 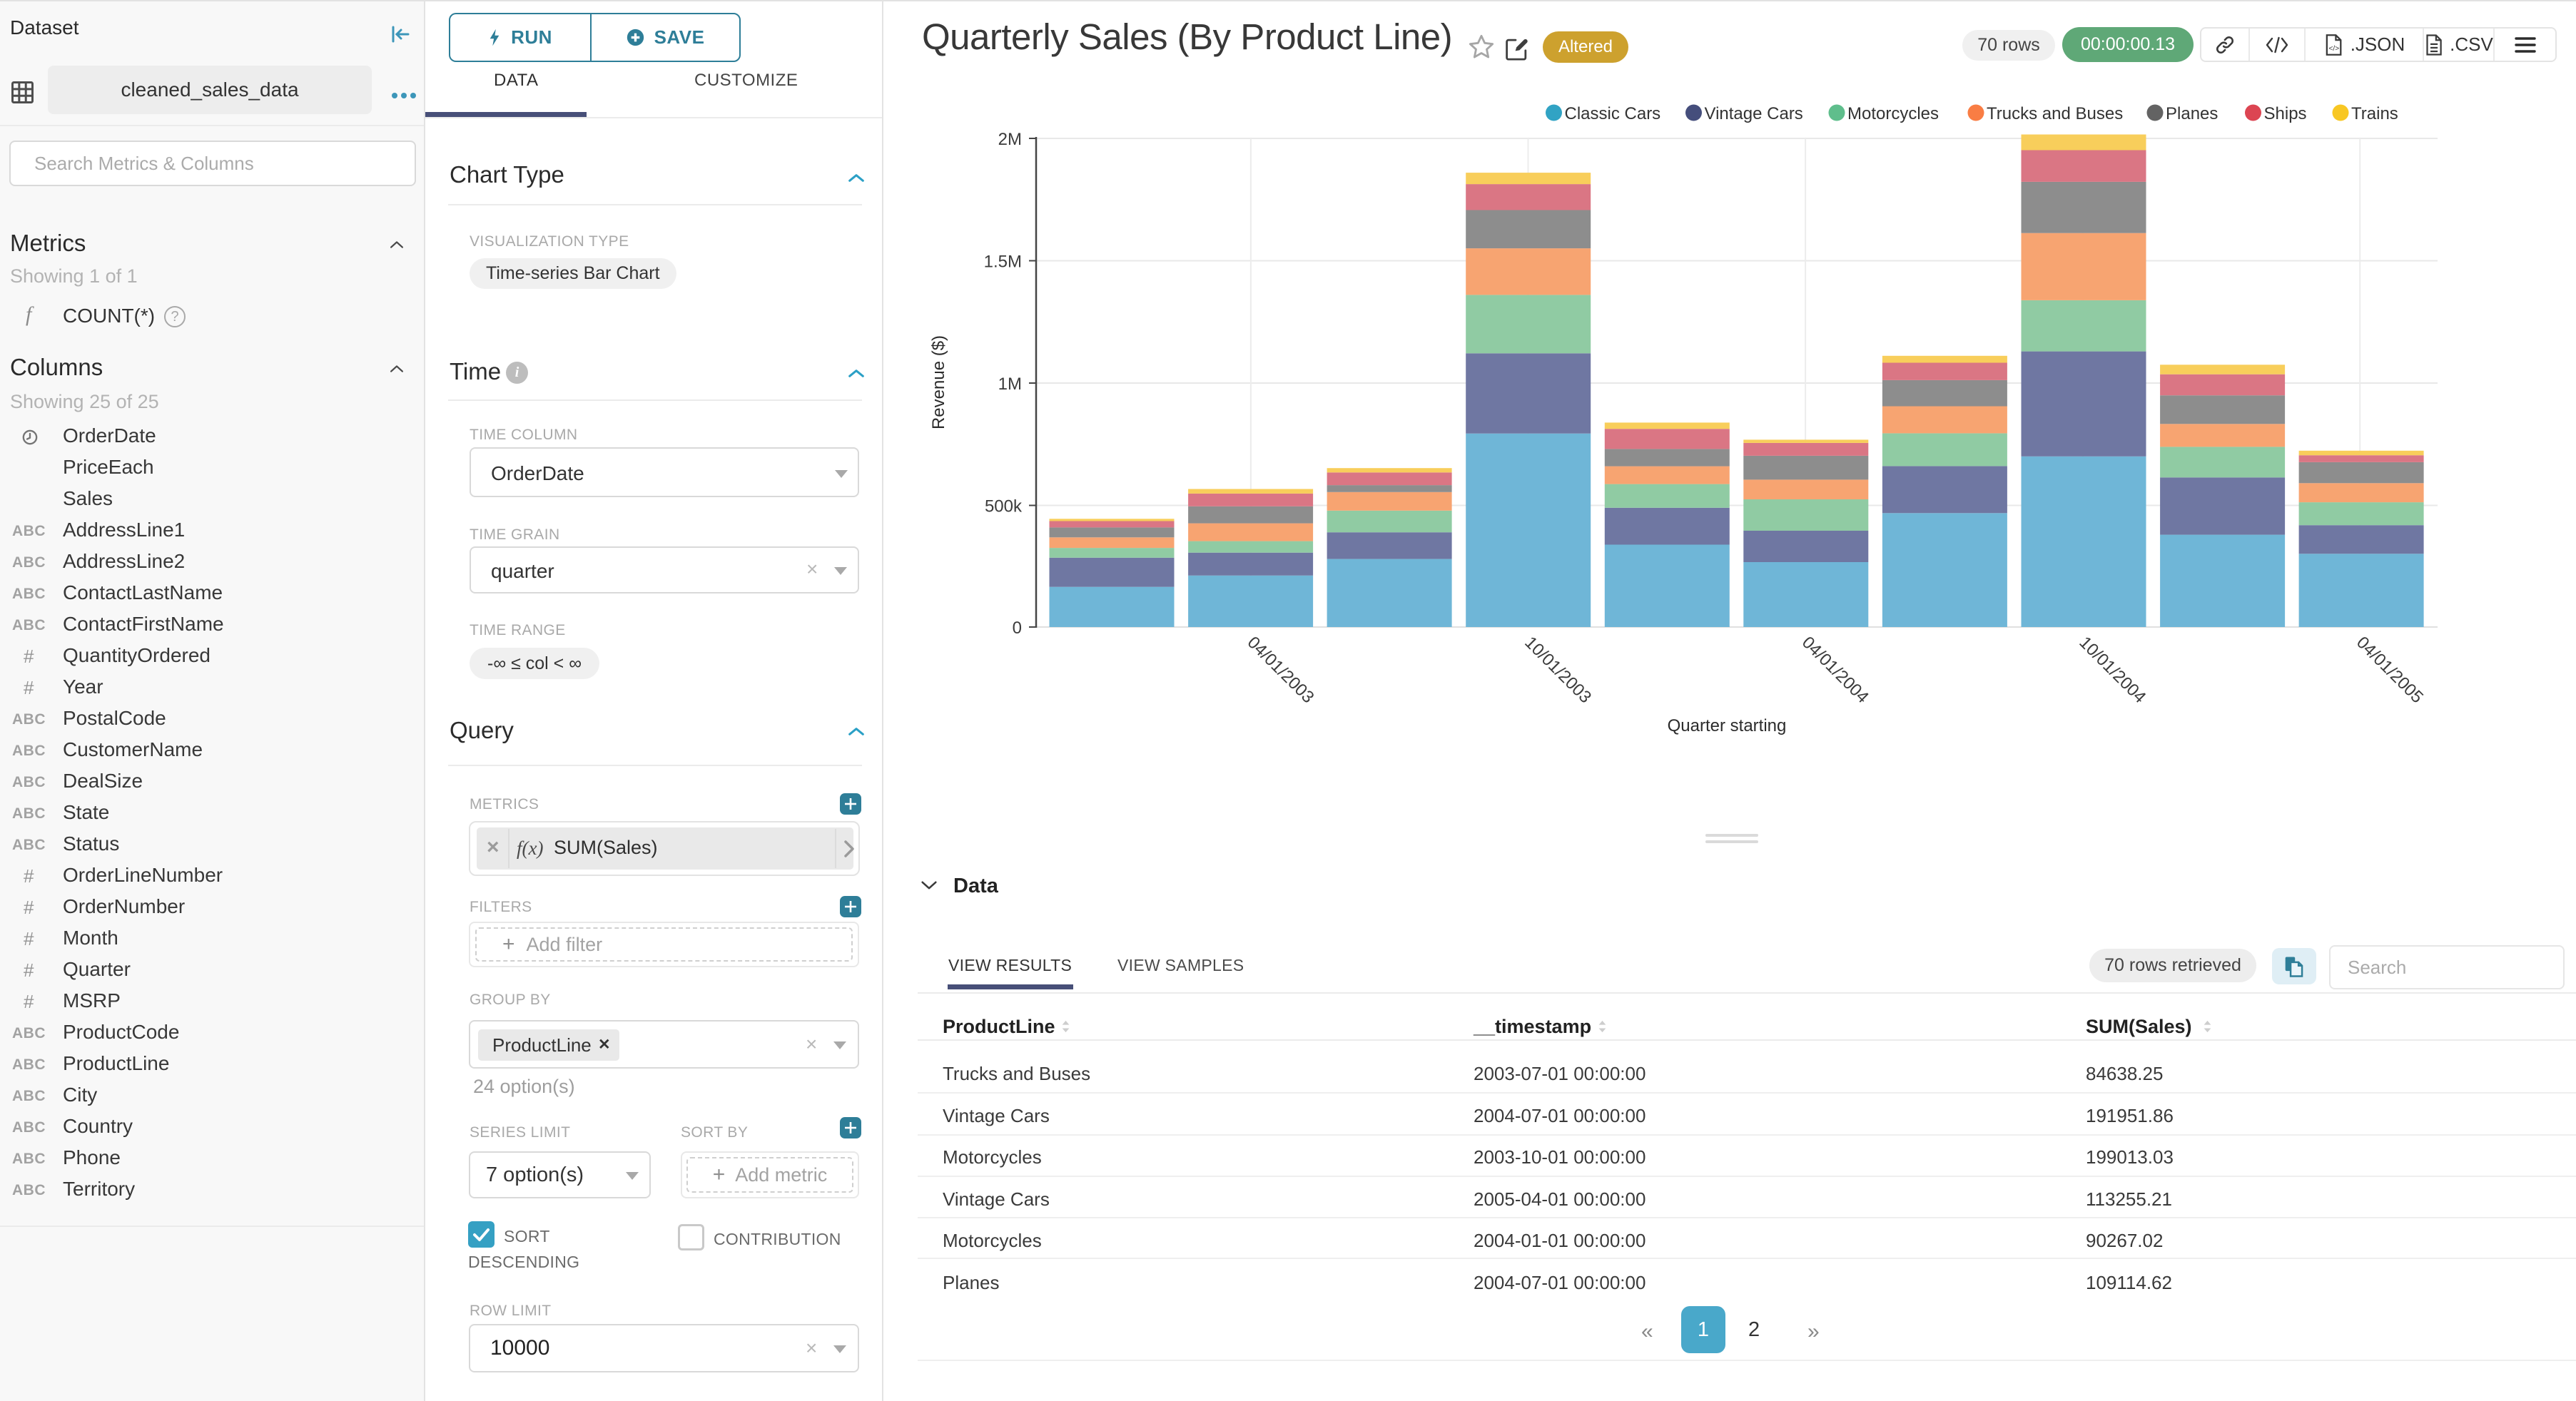 What do you see at coordinates (1613, 113) in the screenshot?
I see `svg-text: Classic Cars` at bounding box center [1613, 113].